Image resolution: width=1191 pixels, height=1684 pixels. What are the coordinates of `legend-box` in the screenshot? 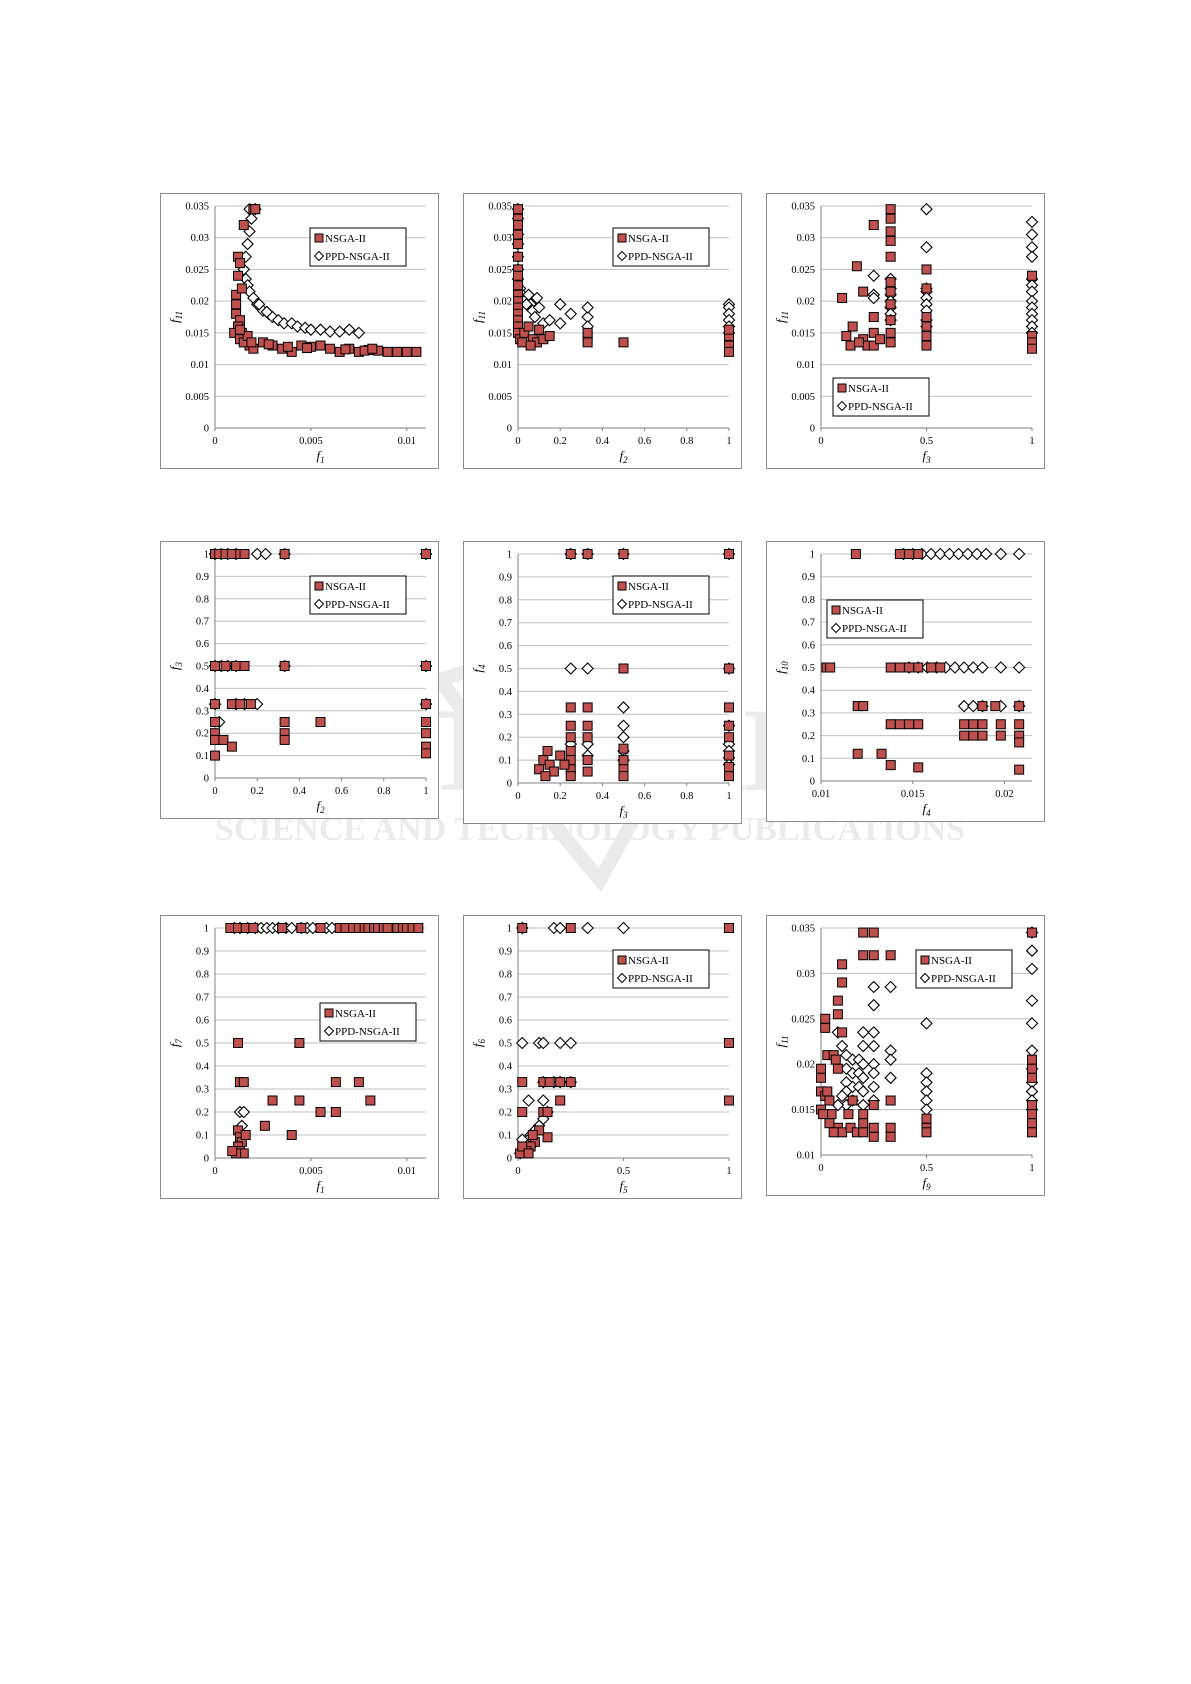 It's located at (358, 595).